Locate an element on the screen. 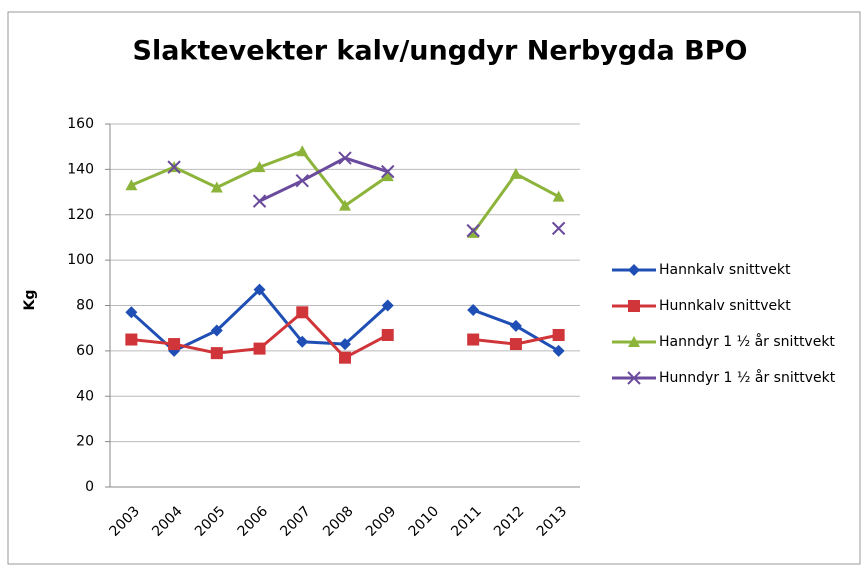  y-tick-label: 60 is located at coordinates (85, 351).